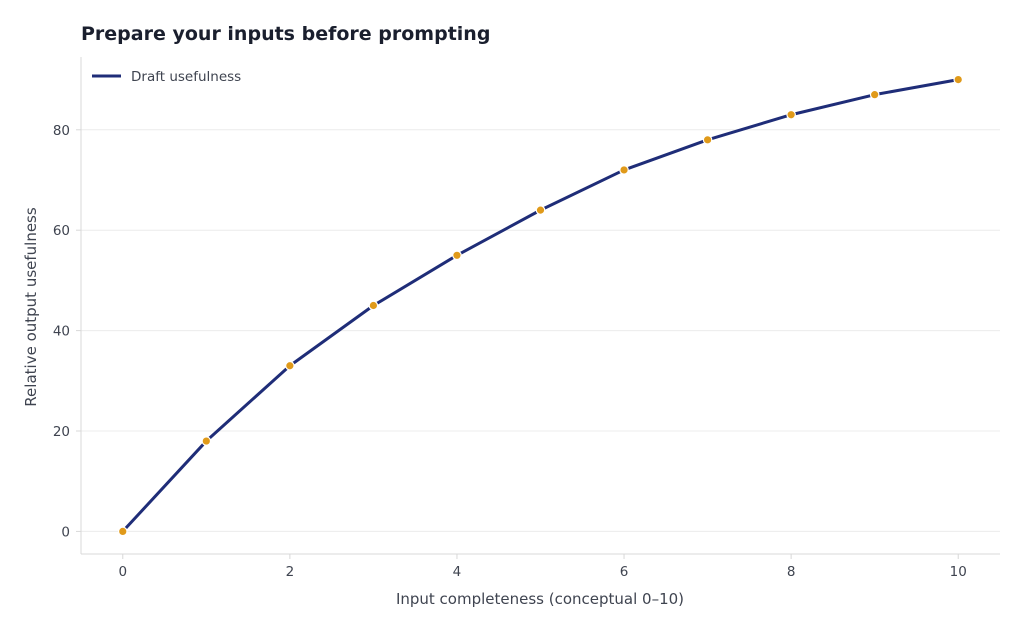  I want to click on y-tick-label-2: 40, so click(61, 332).